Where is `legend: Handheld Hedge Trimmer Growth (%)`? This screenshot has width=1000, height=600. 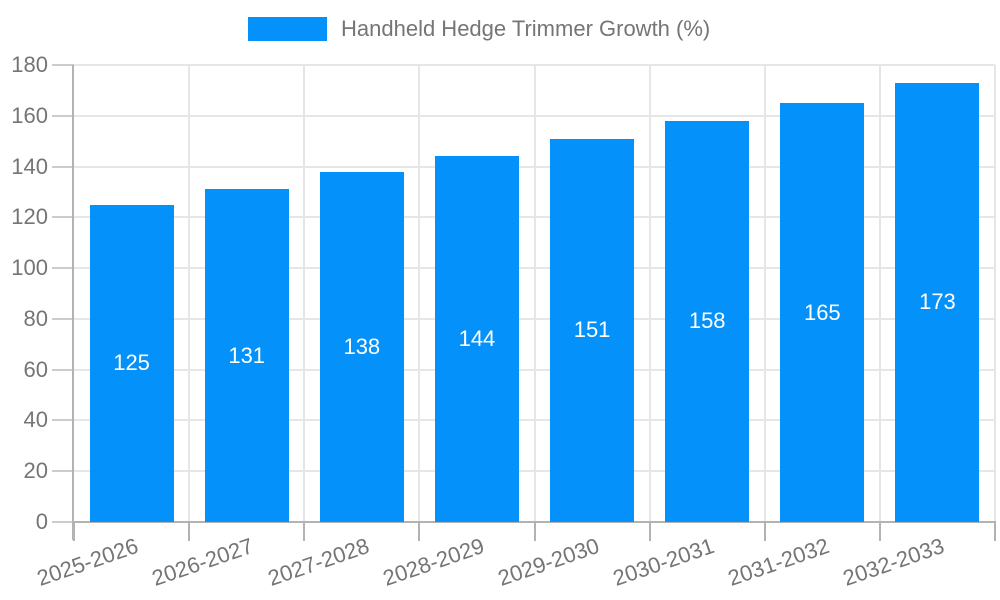
legend: Handheld Hedge Trimmer Growth (%) is located at coordinates (479, 29).